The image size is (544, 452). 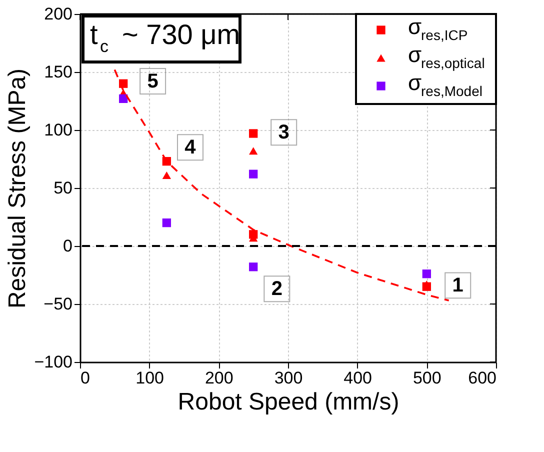 What do you see at coordinates (67, 246) in the screenshot?
I see `y-tick-label: 0` at bounding box center [67, 246].